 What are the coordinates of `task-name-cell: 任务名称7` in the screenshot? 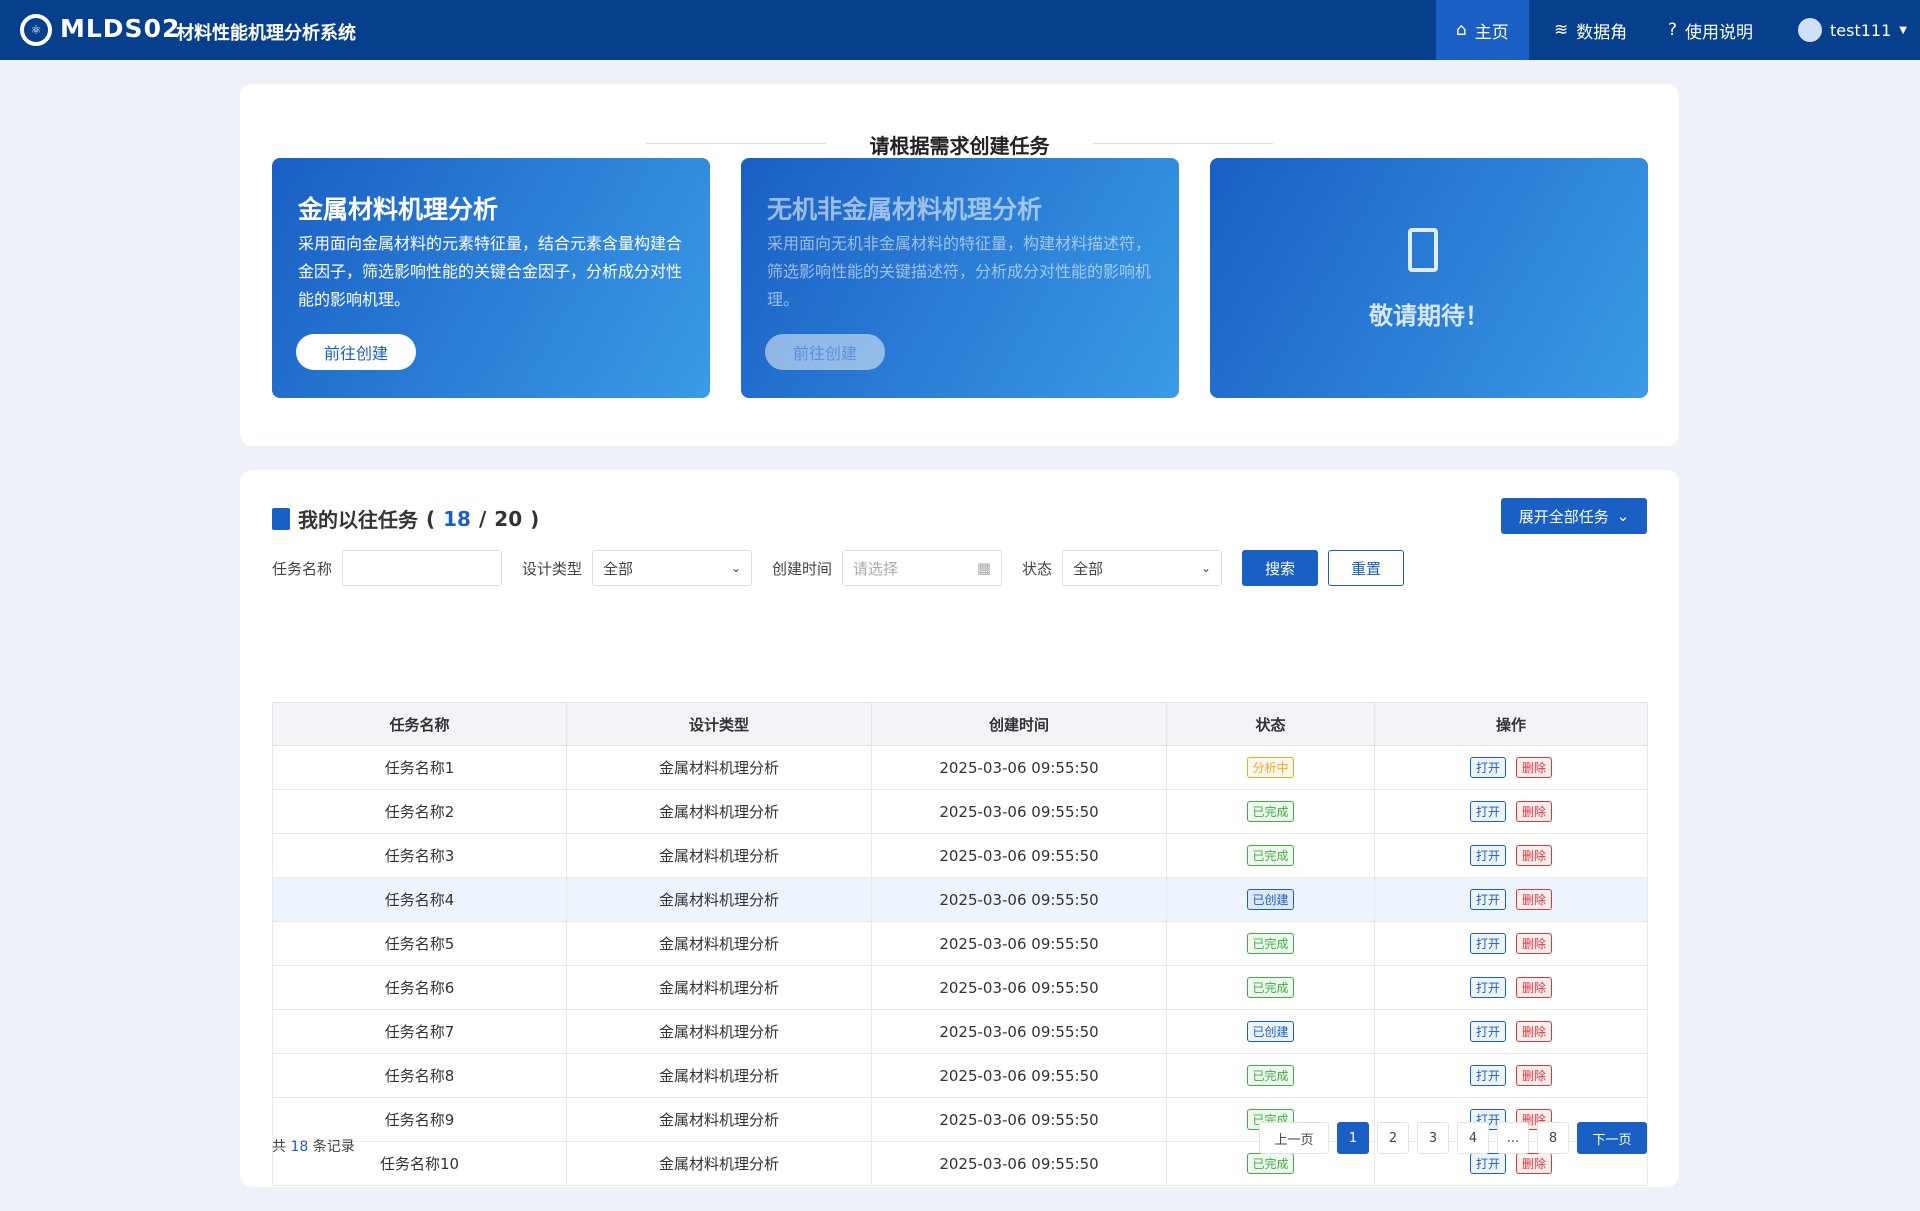 It's located at (419, 1031).